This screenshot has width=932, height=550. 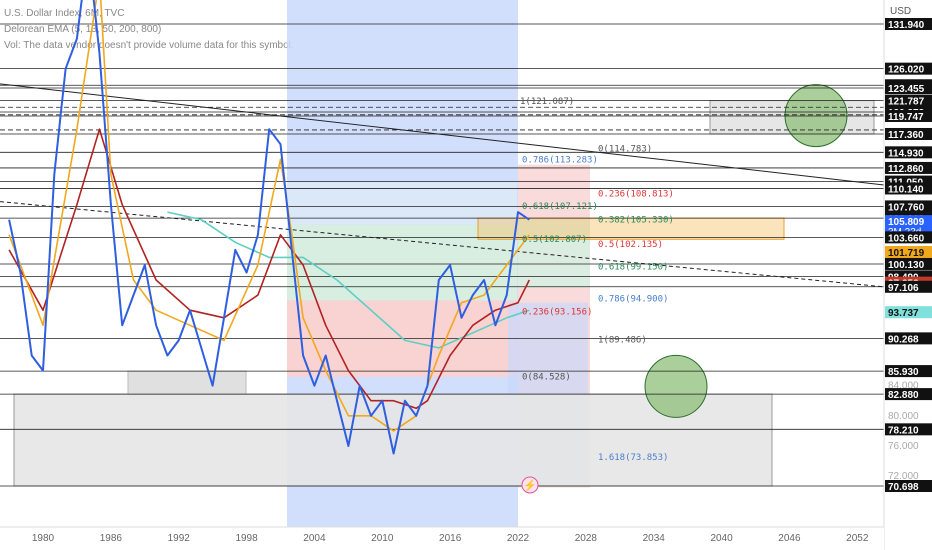 What do you see at coordinates (903, 339) in the screenshot?
I see `price-label: 90.268` at bounding box center [903, 339].